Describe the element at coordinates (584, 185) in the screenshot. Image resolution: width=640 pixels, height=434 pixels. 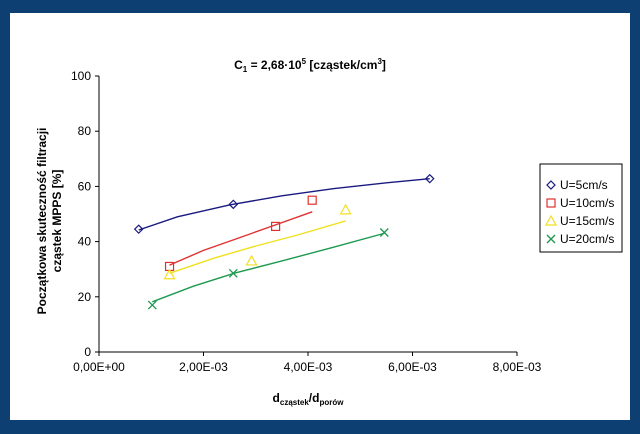
I see `legend-label-series-1: U=5cm/s` at that location.